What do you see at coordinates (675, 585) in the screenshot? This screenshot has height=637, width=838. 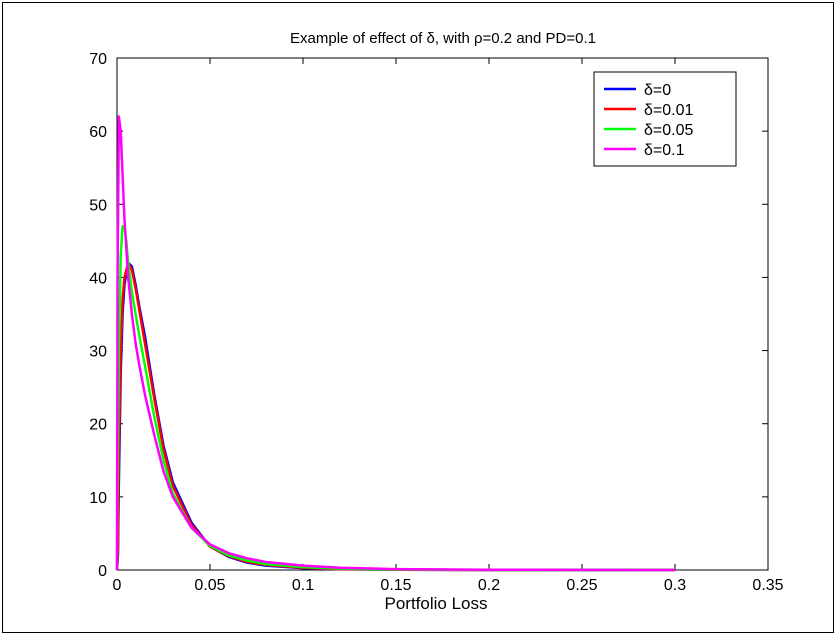 I see `x-tick-label: 0.3` at bounding box center [675, 585].